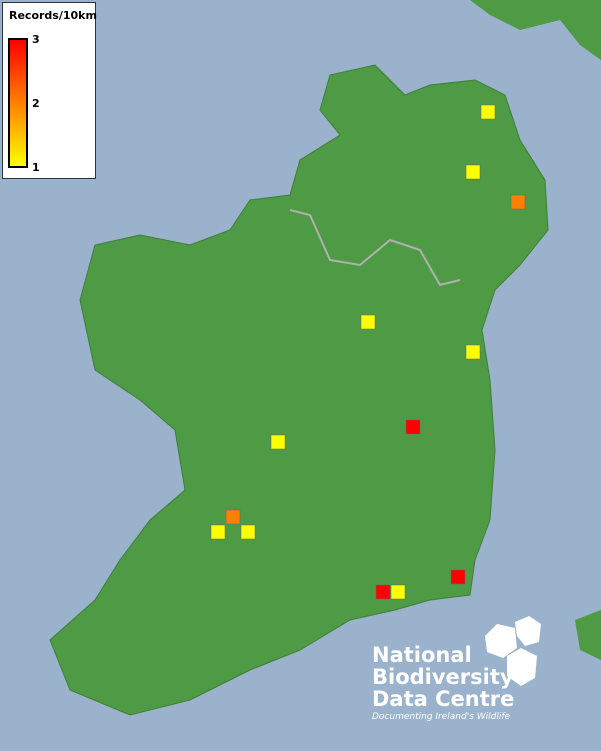 The image size is (601, 751). I want to click on legend-tick-3: 3, so click(36, 39).